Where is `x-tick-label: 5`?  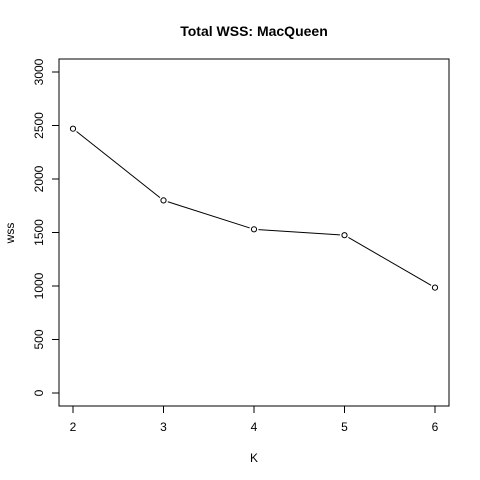
x-tick-label: 5 is located at coordinates (344, 427).